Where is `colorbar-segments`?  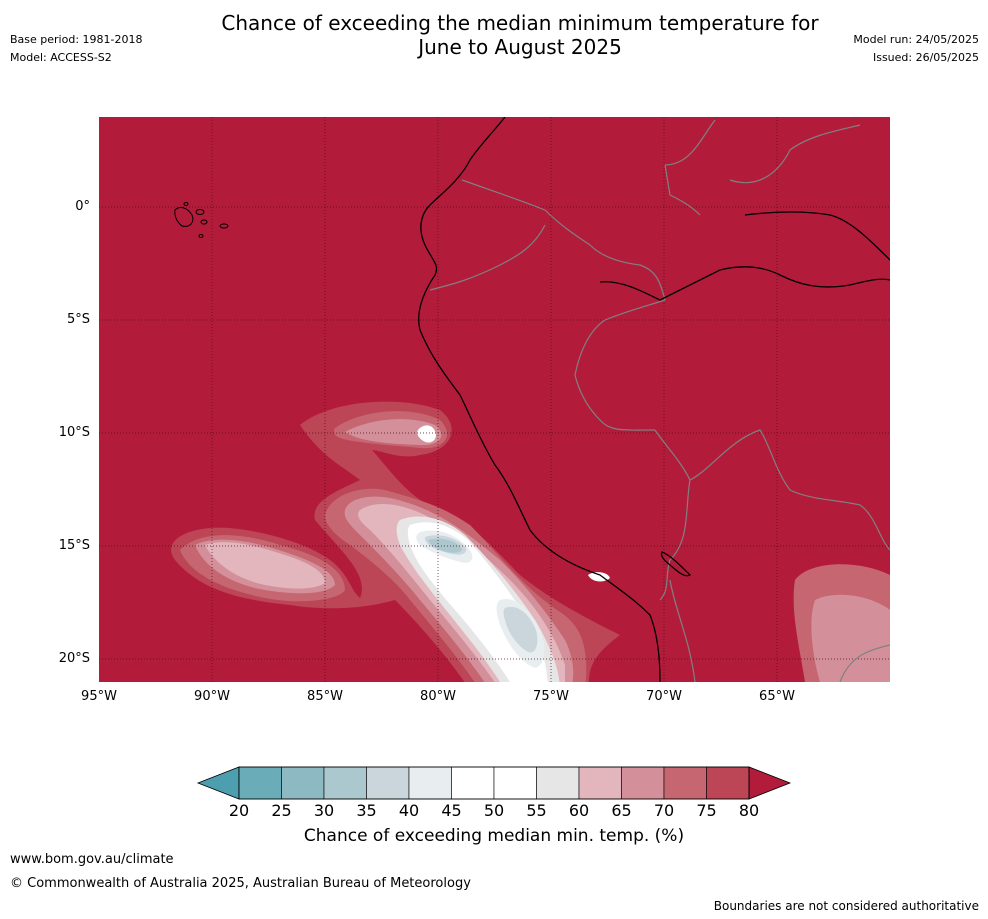 colorbar-segments is located at coordinates (494, 783).